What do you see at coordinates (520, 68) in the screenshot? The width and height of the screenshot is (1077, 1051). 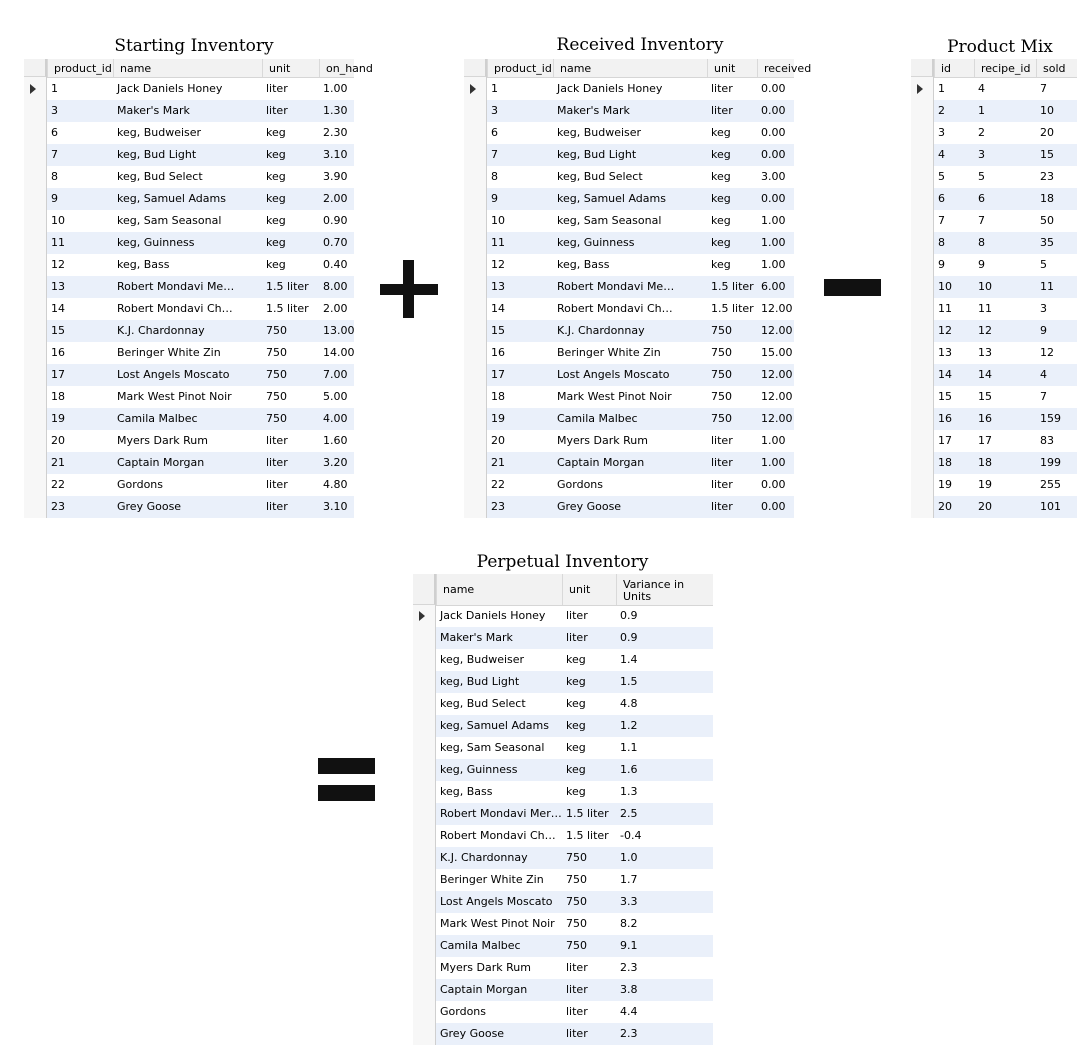 I see `column-header-product-id: product_id` at bounding box center [520, 68].